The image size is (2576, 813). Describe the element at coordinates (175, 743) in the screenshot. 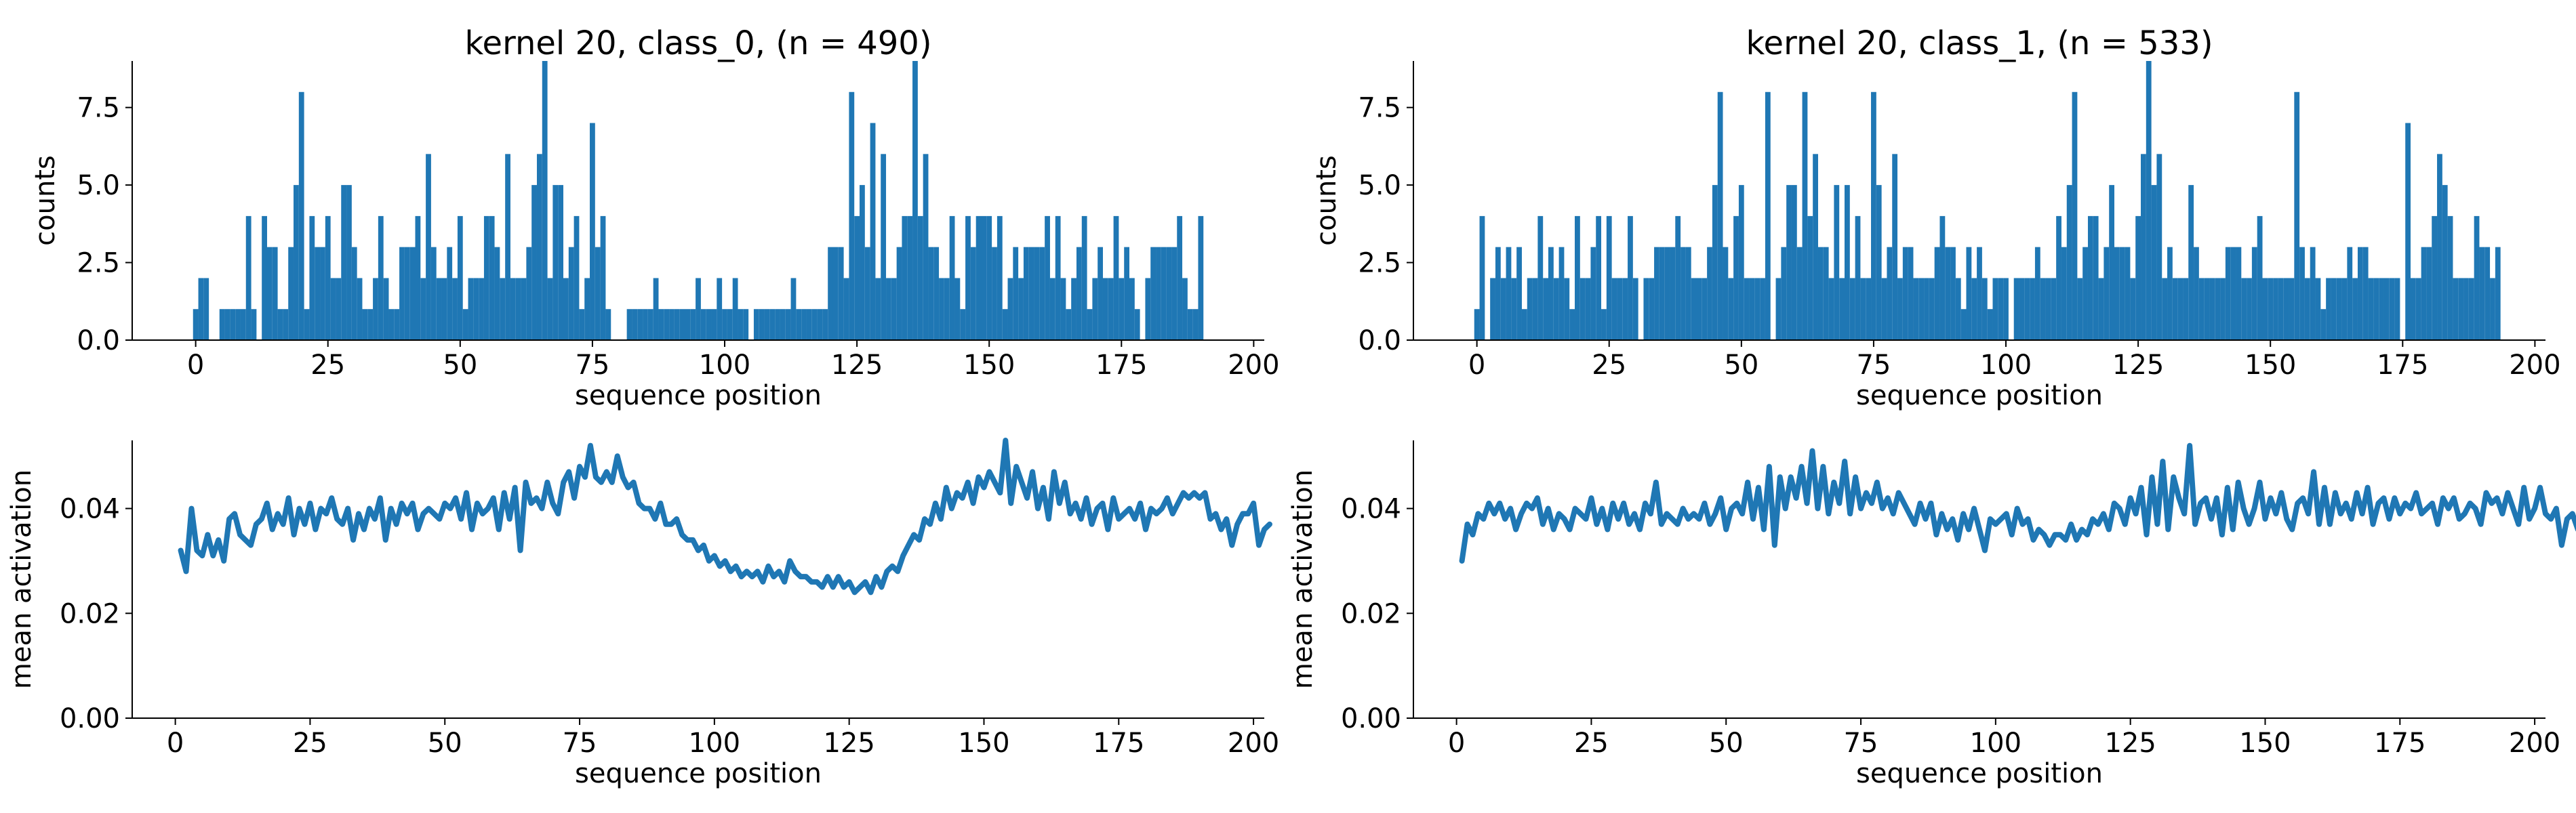

I see `x-tick-label: 0` at that location.